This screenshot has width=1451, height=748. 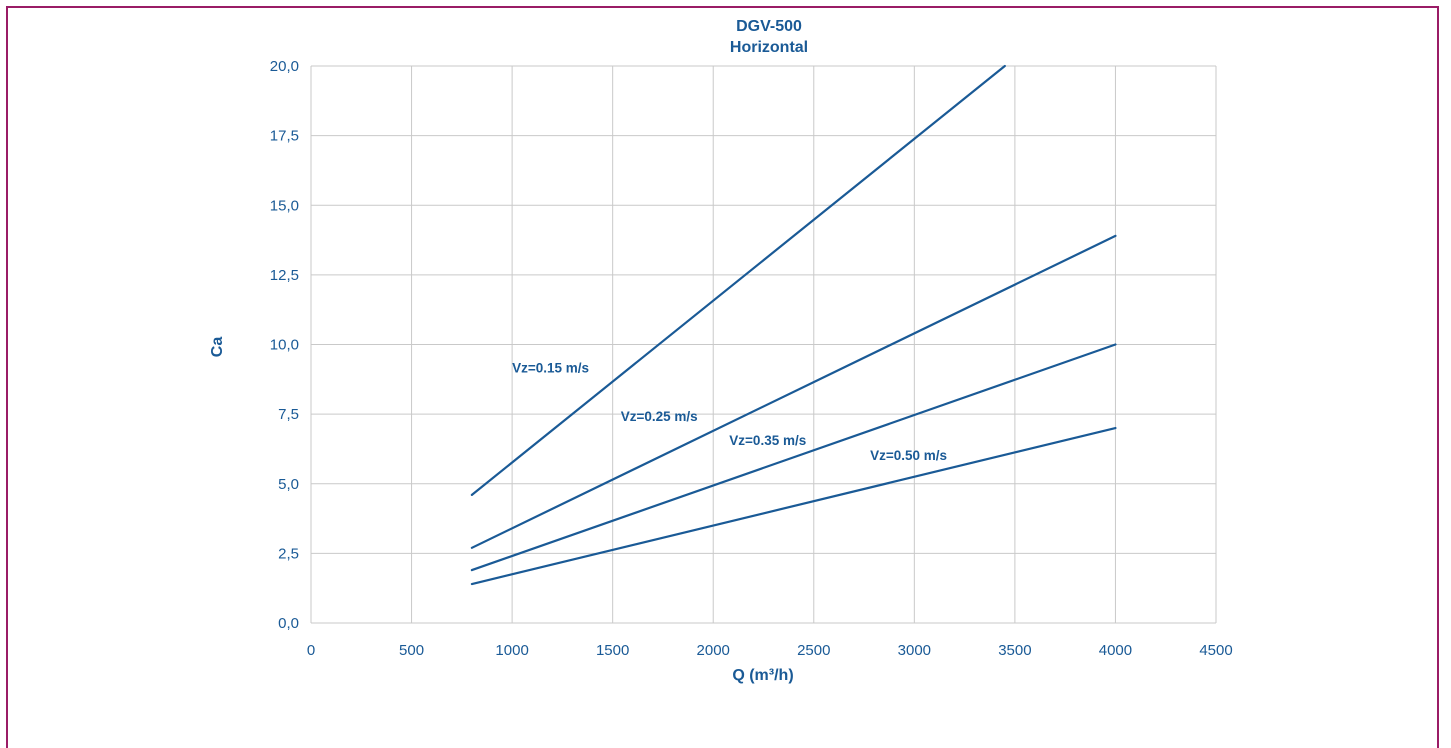 What do you see at coordinates (284, 136) in the screenshot?
I see `y-tick-label: 17,5` at bounding box center [284, 136].